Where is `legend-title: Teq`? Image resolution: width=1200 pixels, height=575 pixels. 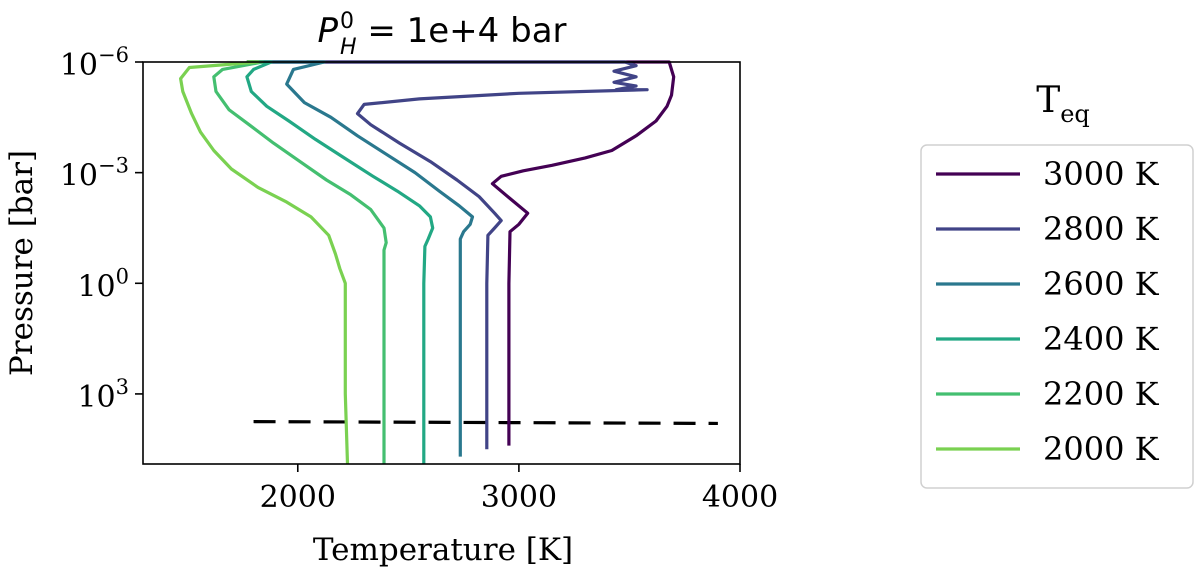
legend-title: Teq is located at coordinates (1063, 104).